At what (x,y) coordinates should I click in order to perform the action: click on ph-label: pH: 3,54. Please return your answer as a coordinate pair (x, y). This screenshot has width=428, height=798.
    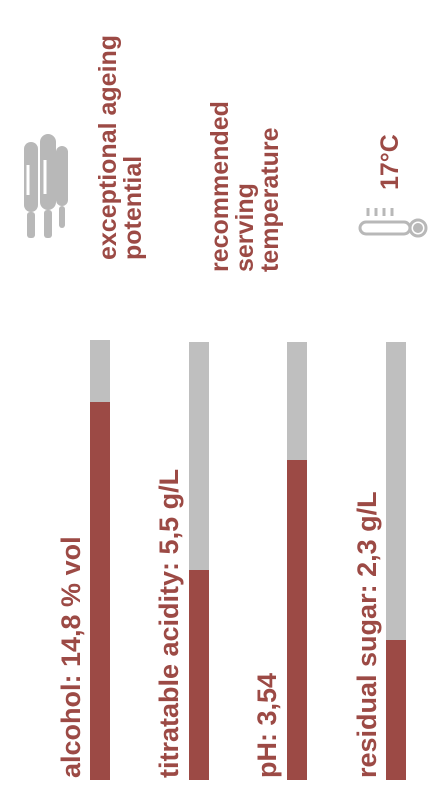
    Looking at the image, I should click on (267, 725).